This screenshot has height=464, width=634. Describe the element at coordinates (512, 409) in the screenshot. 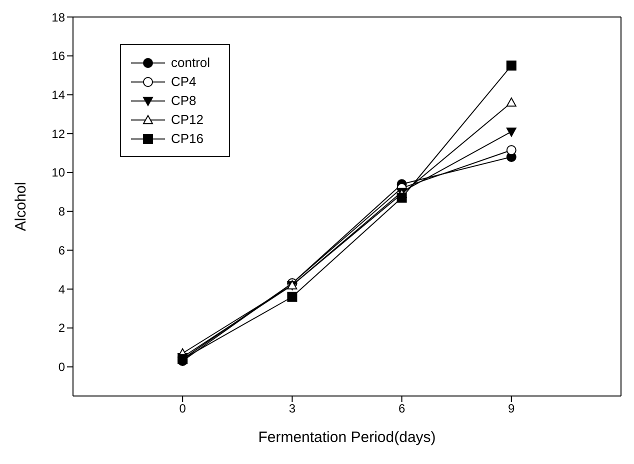

I see `x-tick-label: 9` at that location.